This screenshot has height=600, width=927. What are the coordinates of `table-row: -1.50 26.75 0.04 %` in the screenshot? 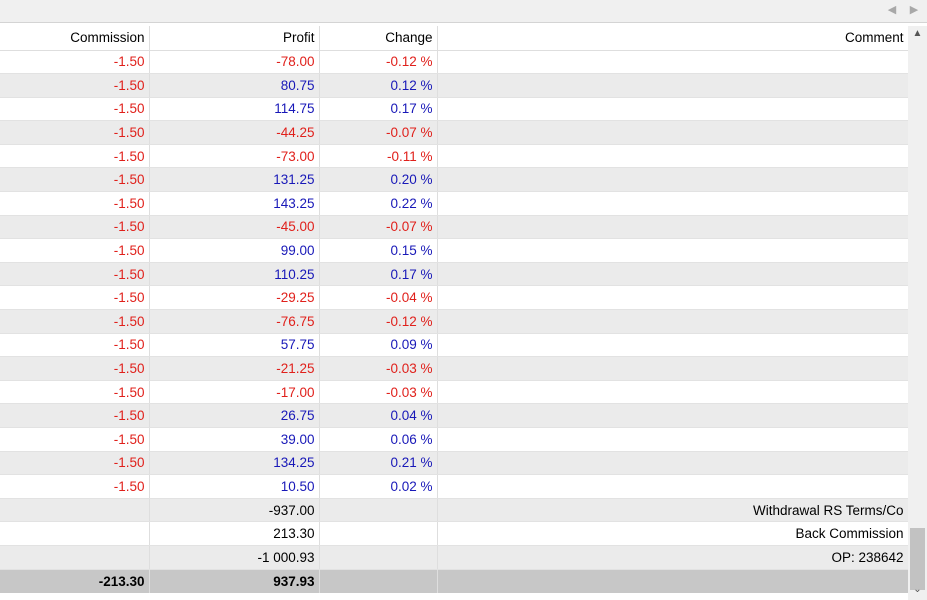 It's located at (454, 415).